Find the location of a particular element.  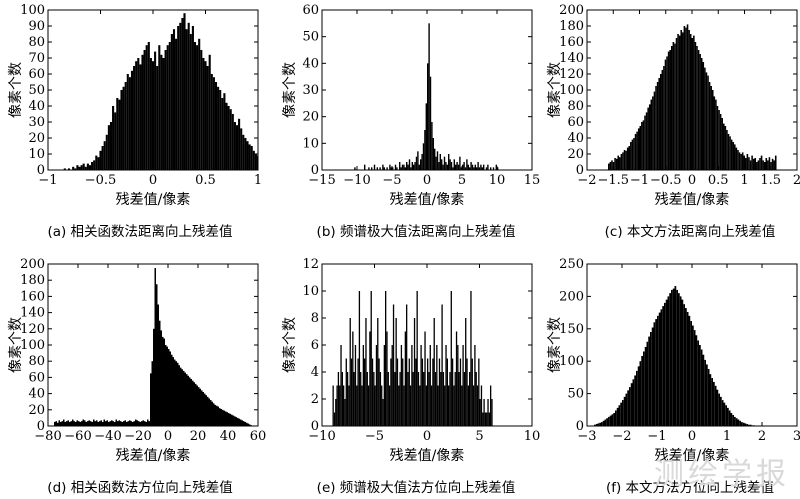

x-tick-label: −80 is located at coordinates (47, 436).